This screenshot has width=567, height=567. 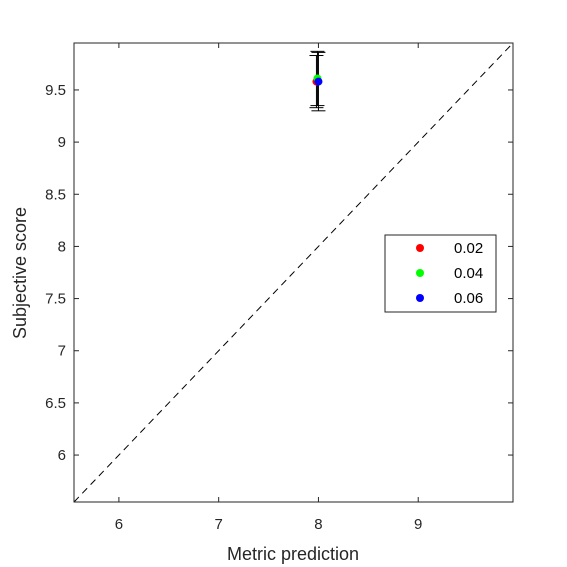 What do you see at coordinates (468, 298) in the screenshot?
I see `legend-label: 0.06` at bounding box center [468, 298].